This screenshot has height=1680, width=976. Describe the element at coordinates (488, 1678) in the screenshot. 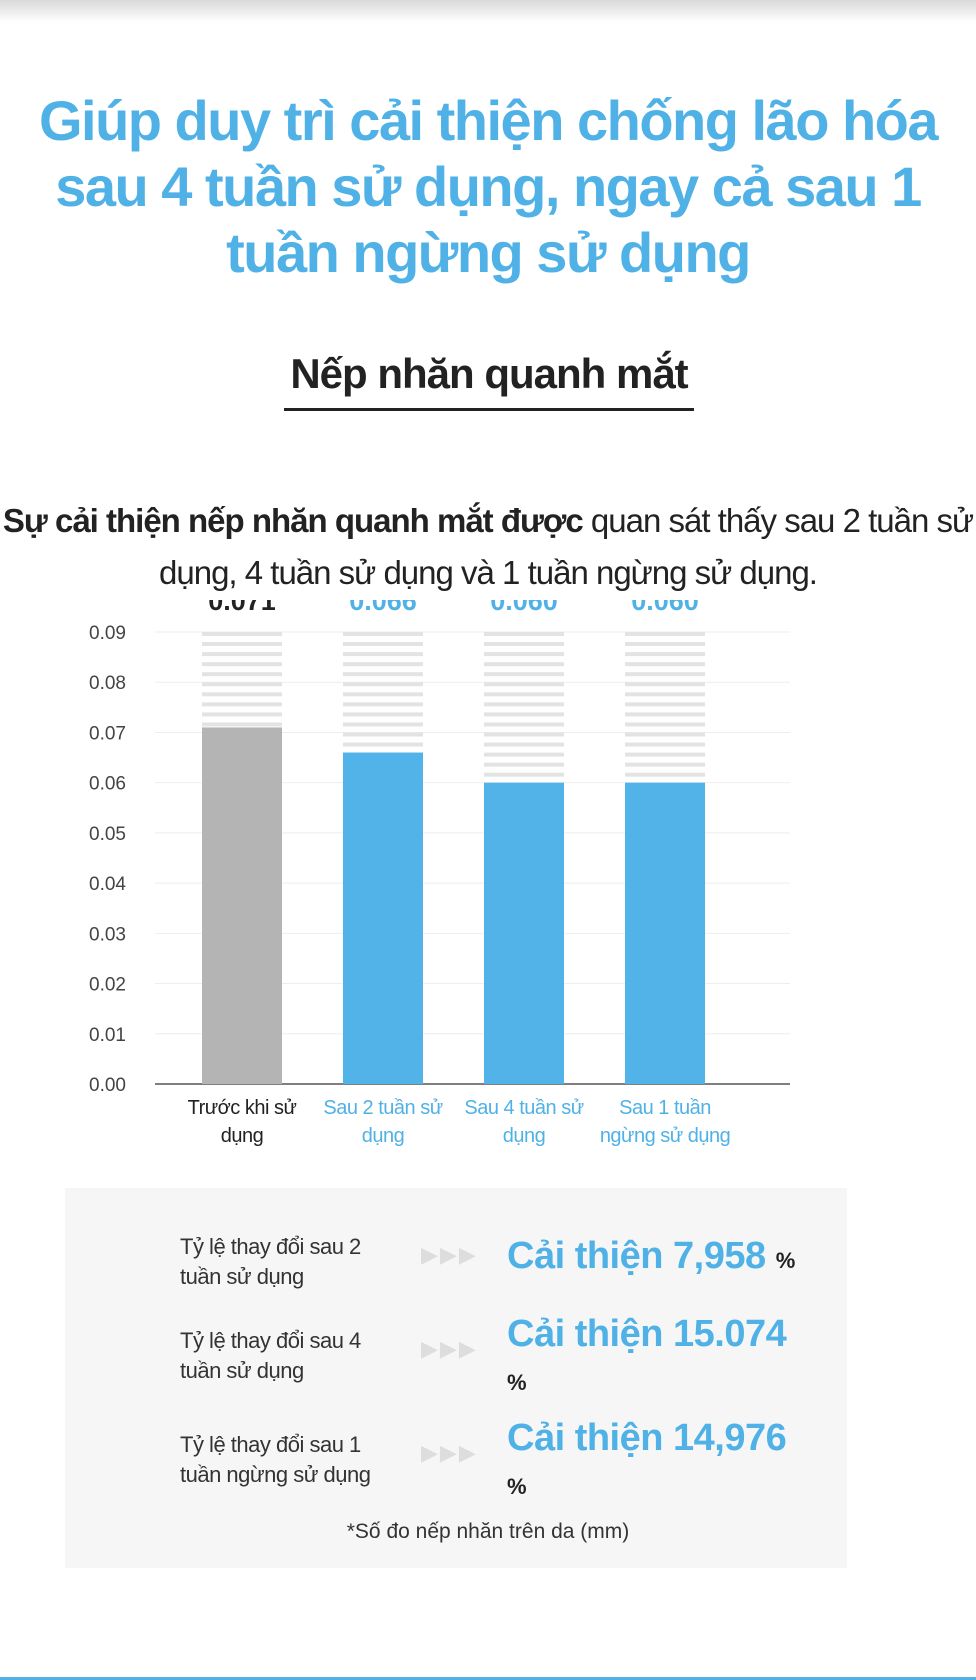

I see `bottom-line` at that location.